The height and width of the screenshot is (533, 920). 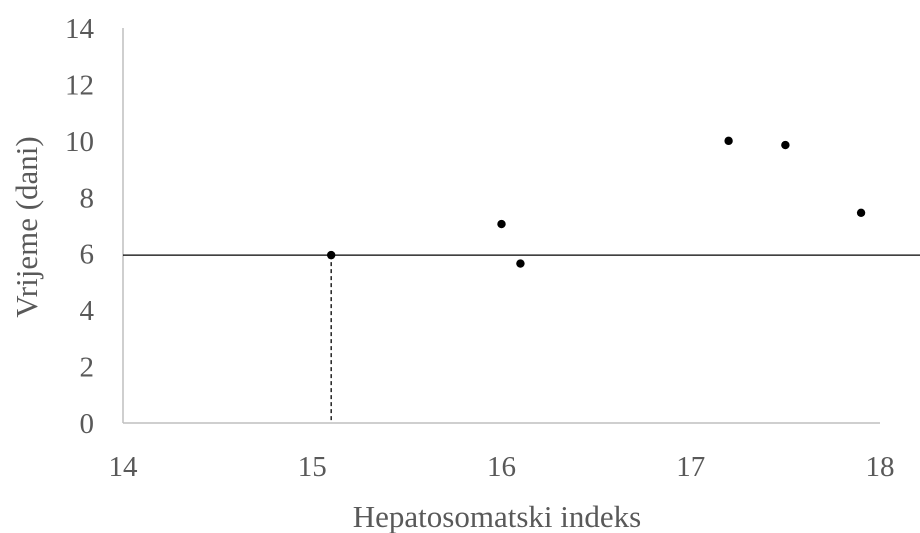 I want to click on y-tick-labels: 0 2 4 6 8 10 12 14, so click(x=80, y=226).